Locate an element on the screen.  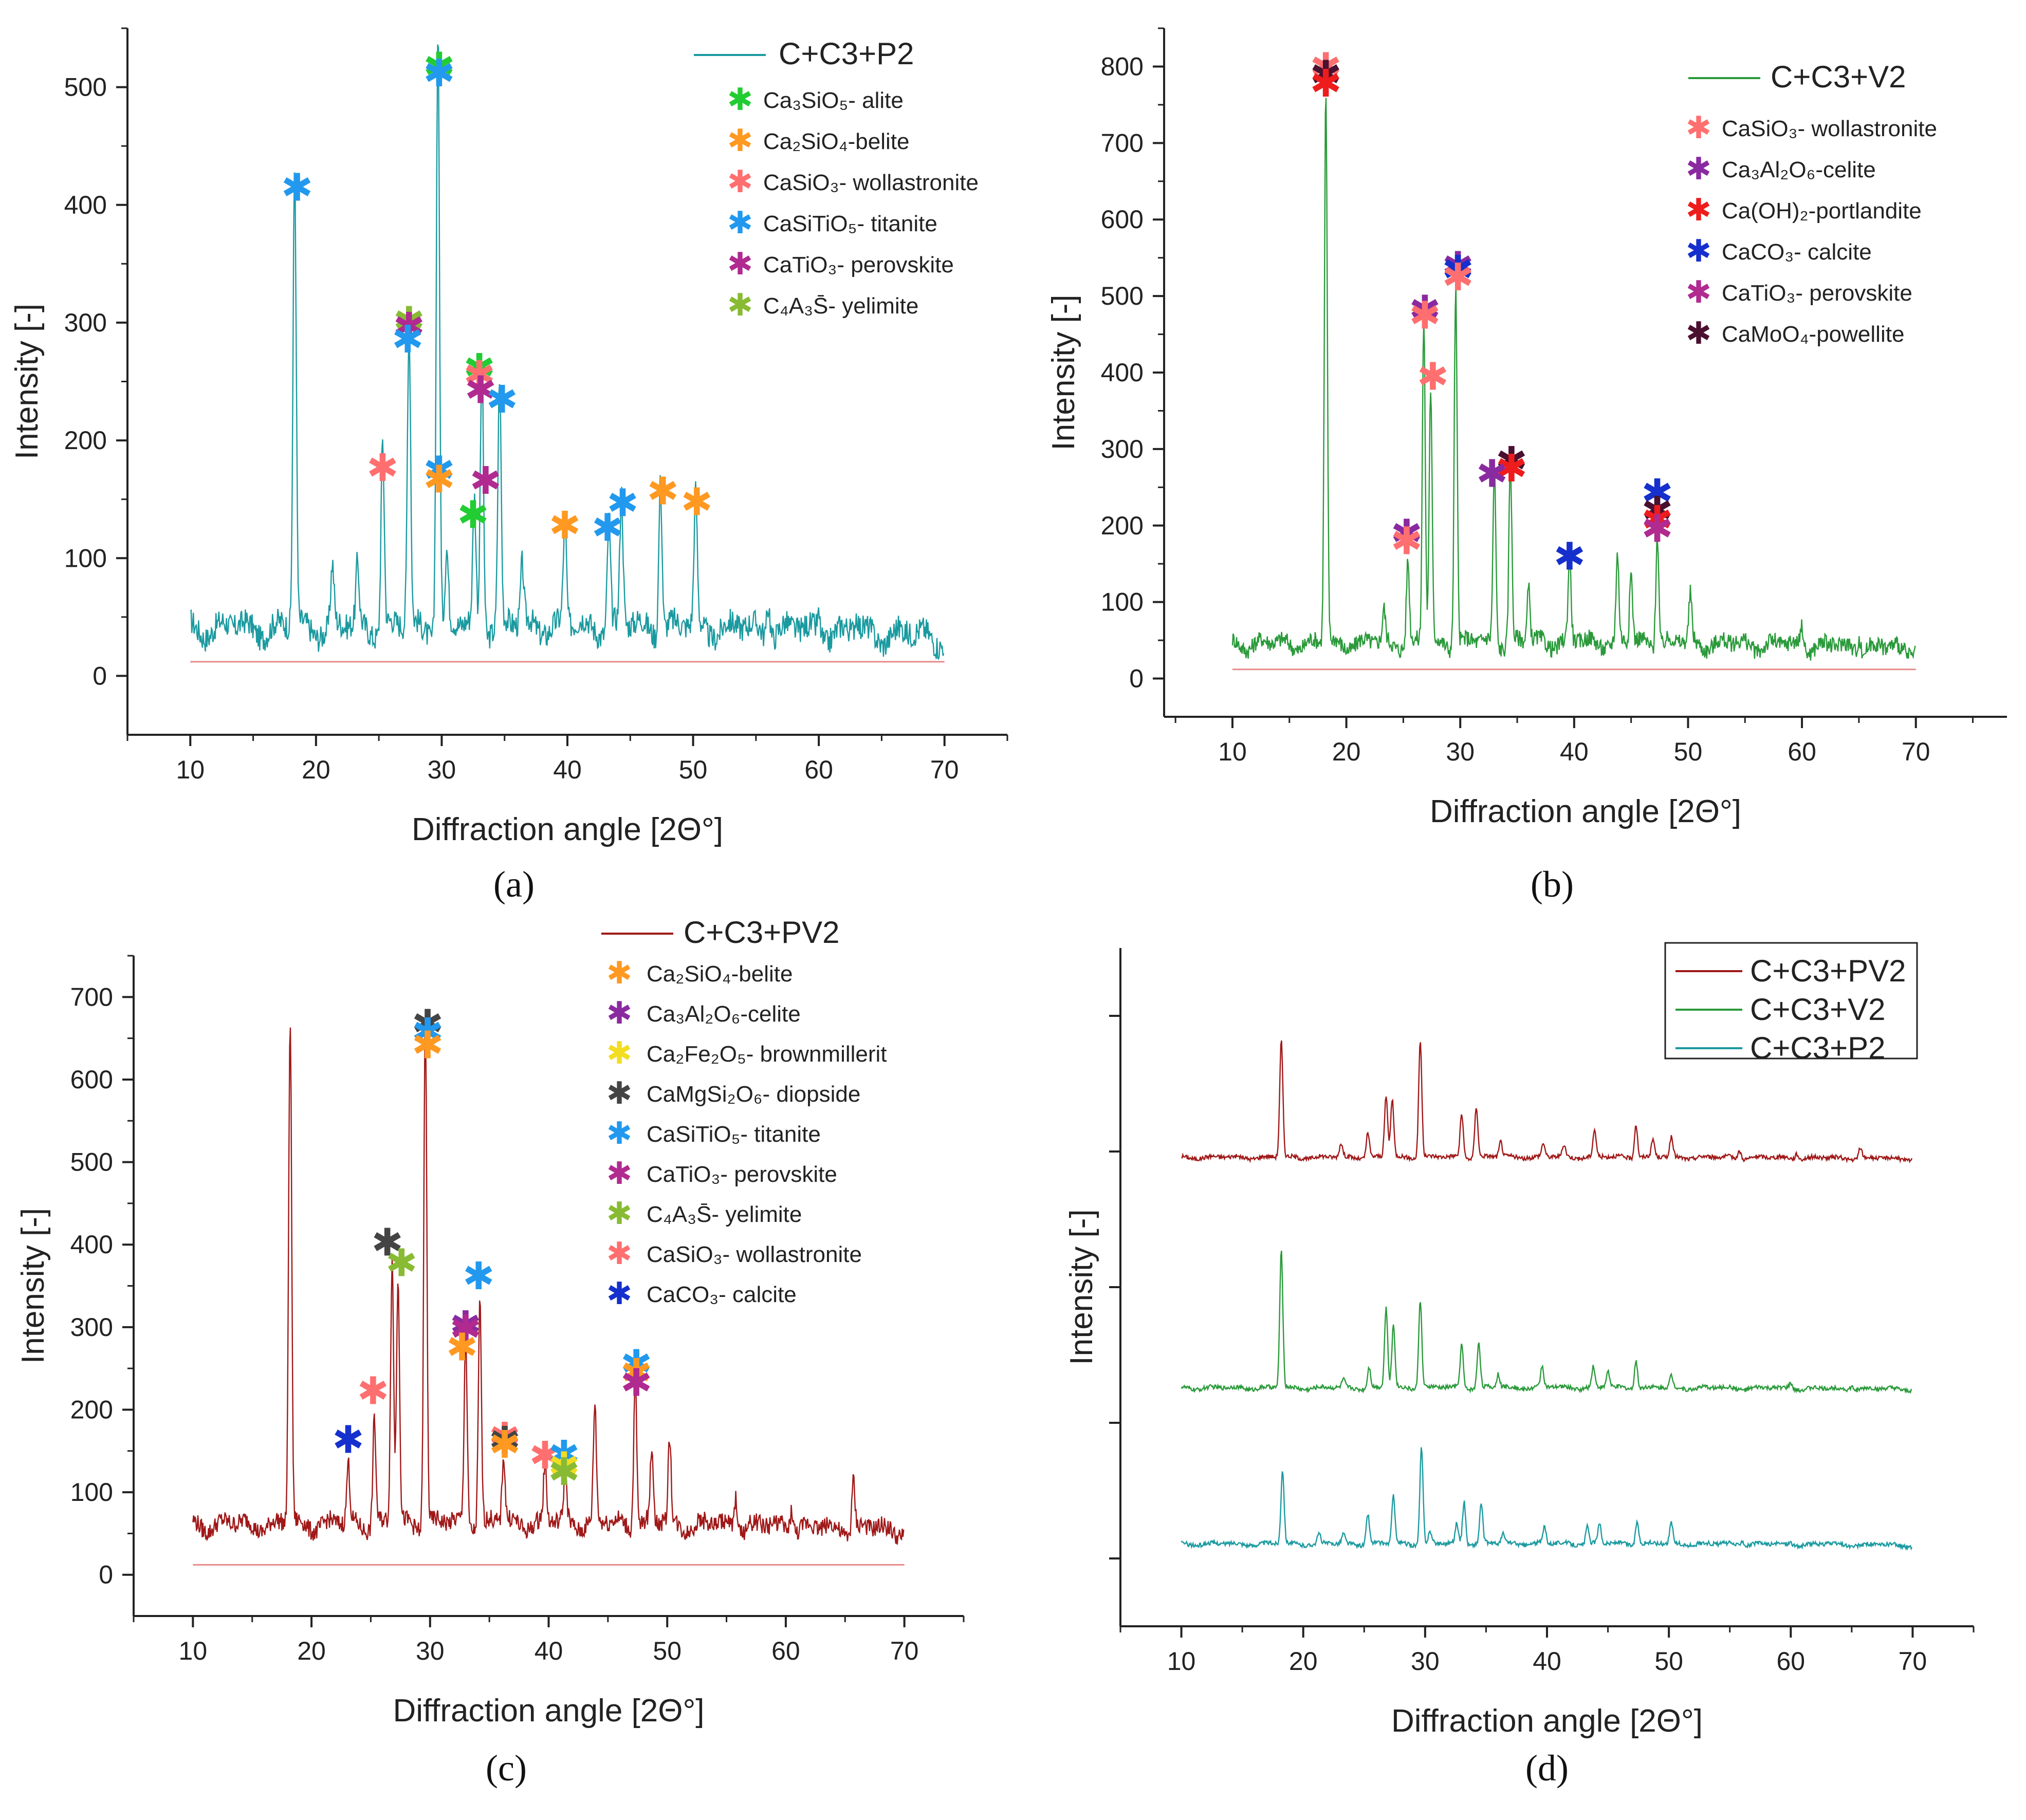
x-tick-label: 60 is located at coordinates (818, 769).